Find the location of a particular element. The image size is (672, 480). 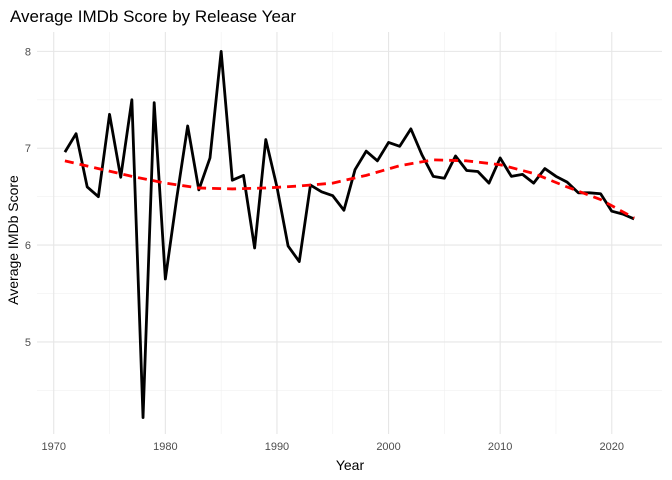

y-axis-title: Average IMDb Score is located at coordinates (13, 240).